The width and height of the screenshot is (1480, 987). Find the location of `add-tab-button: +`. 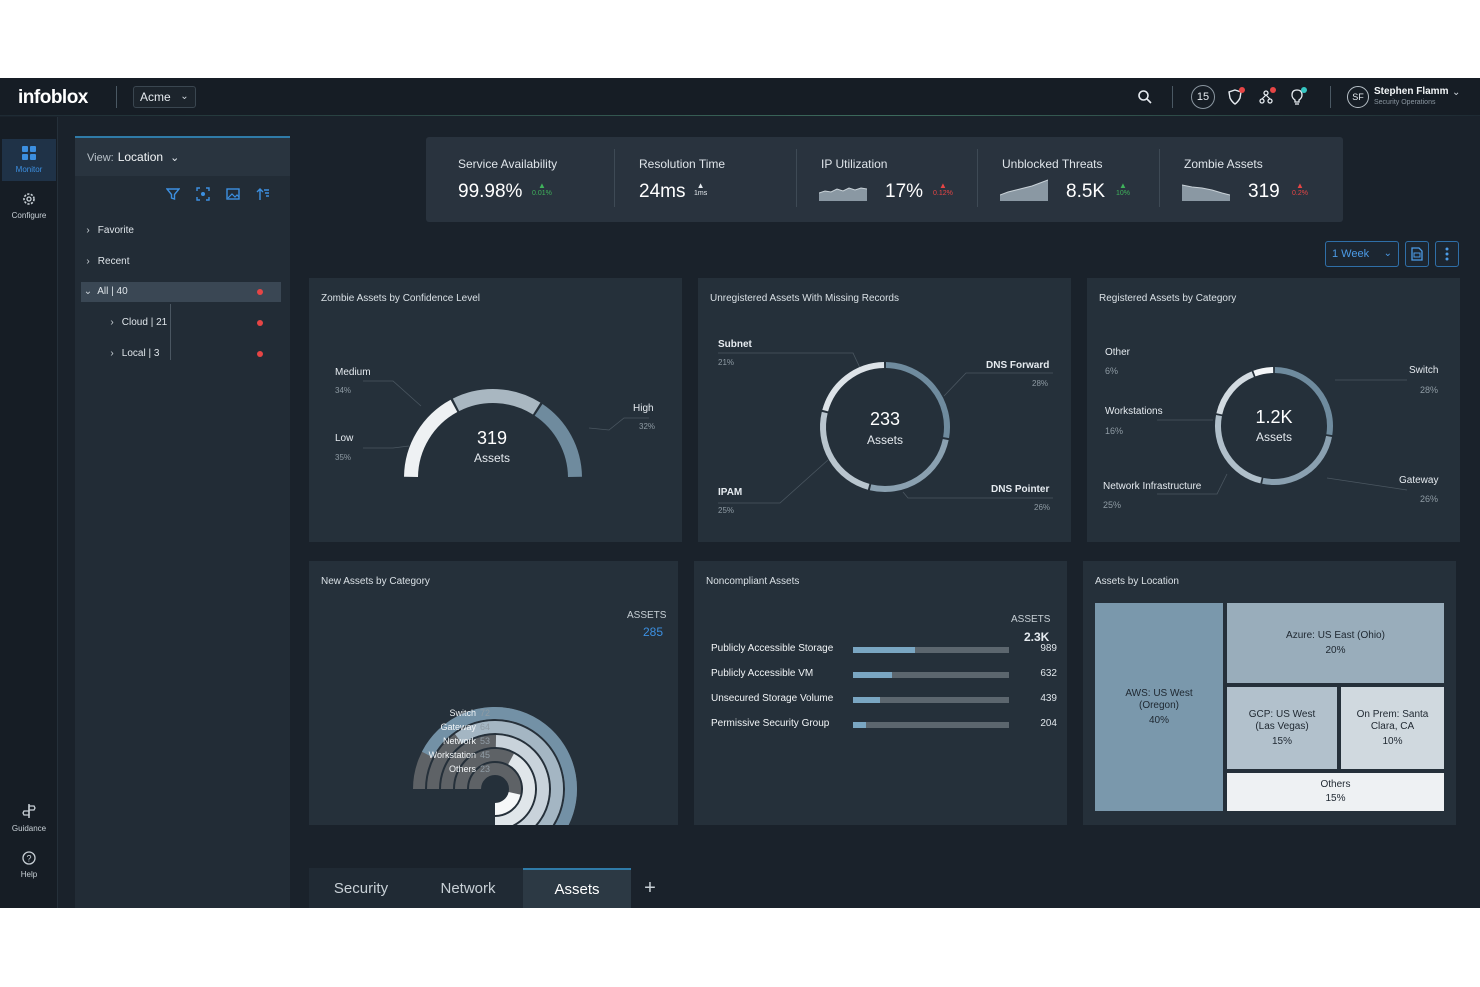

add-tab-button: + is located at coordinates (650, 888).